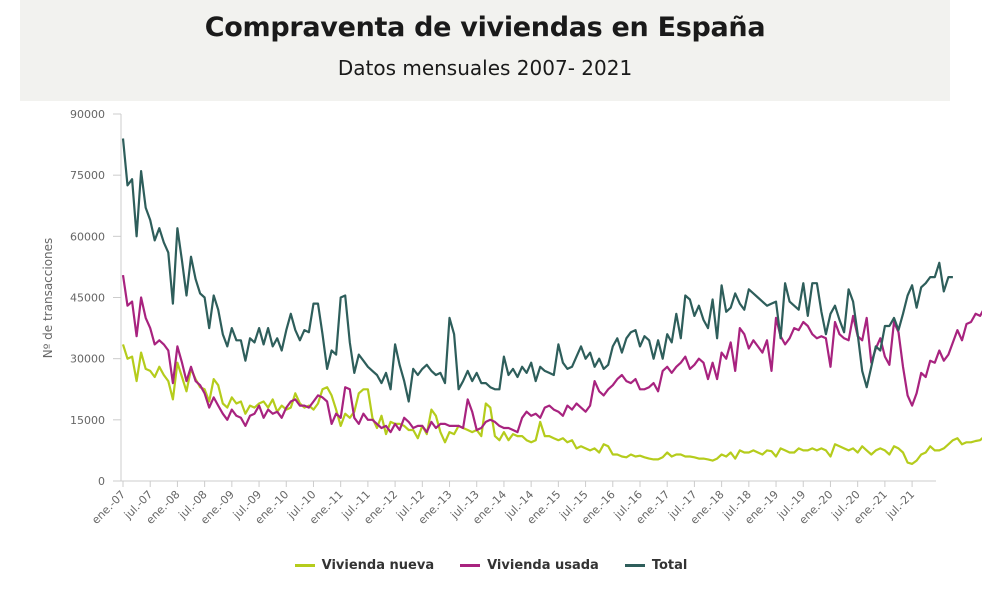 This screenshot has width=982, height=603. What do you see at coordinates (543, 565) in the screenshot?
I see `legend-label: Vivienda usada` at bounding box center [543, 565].